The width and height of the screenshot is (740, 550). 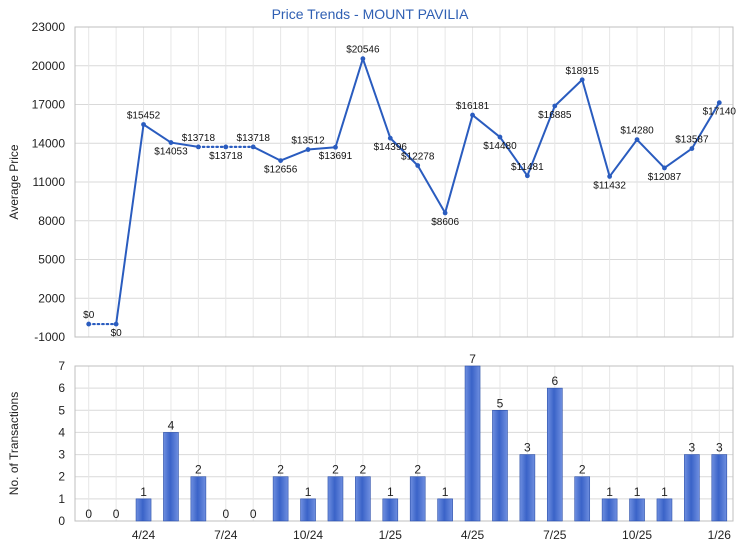 What do you see at coordinates (49, 27) in the screenshot?
I see `price-y-tick-label: 23000` at bounding box center [49, 27].